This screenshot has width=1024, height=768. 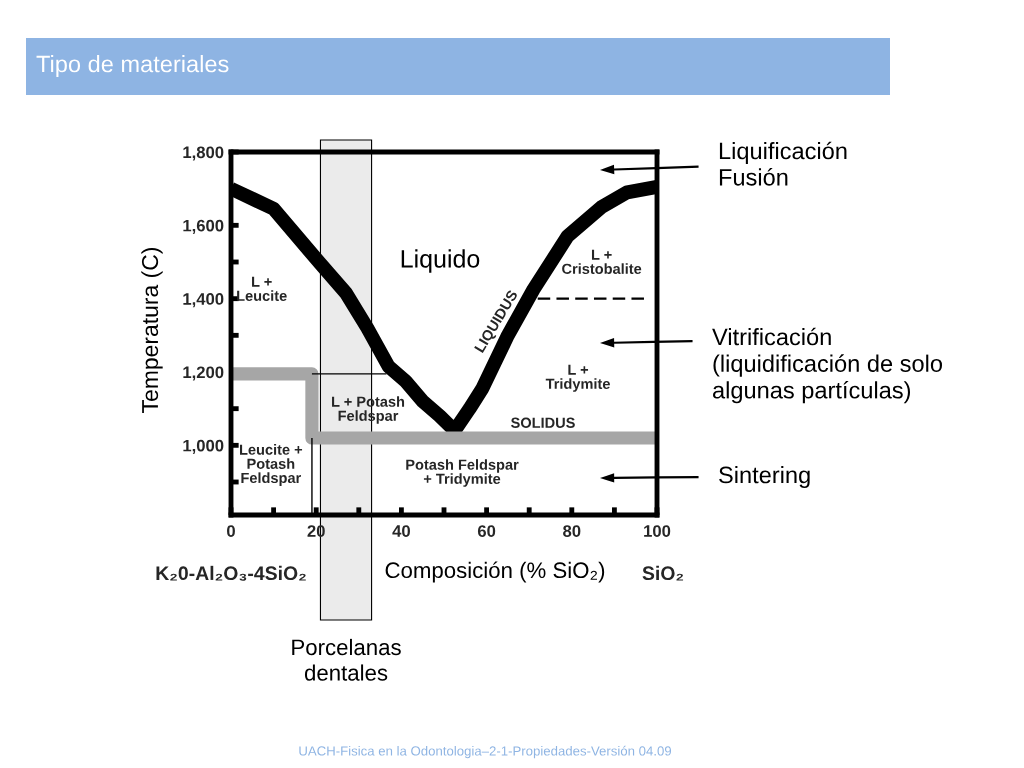 I want to click on annotation: L + Leucite, so click(x=262, y=288).